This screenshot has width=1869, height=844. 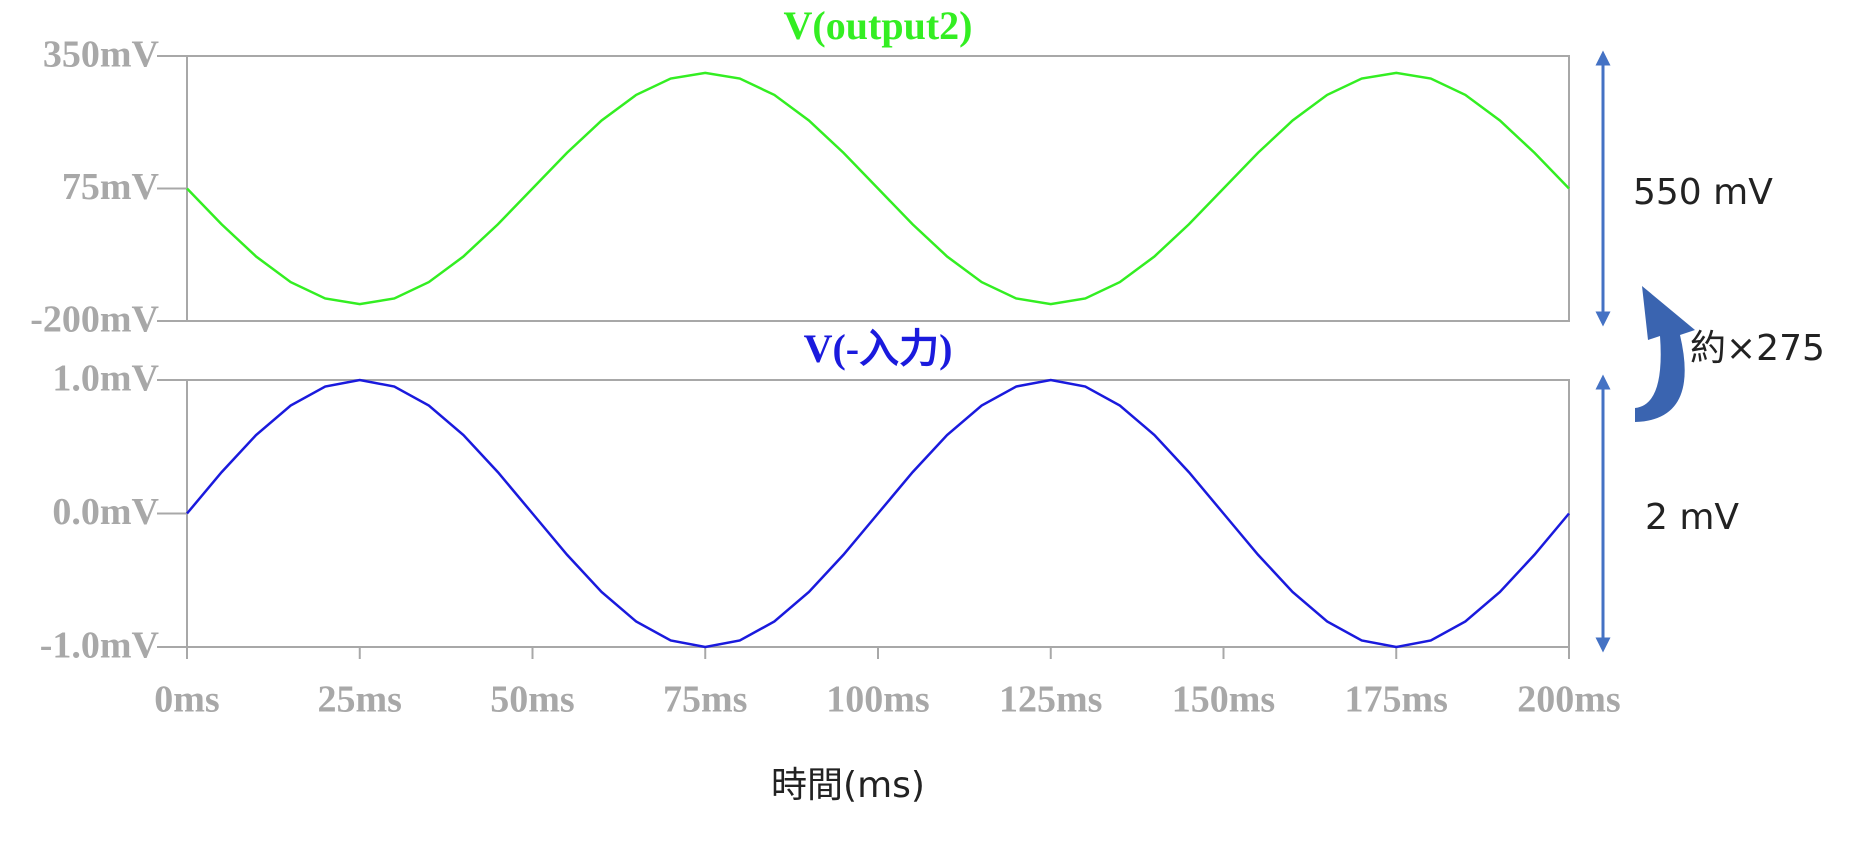 I want to click on chart-title: V(-入力), so click(x=878, y=348).